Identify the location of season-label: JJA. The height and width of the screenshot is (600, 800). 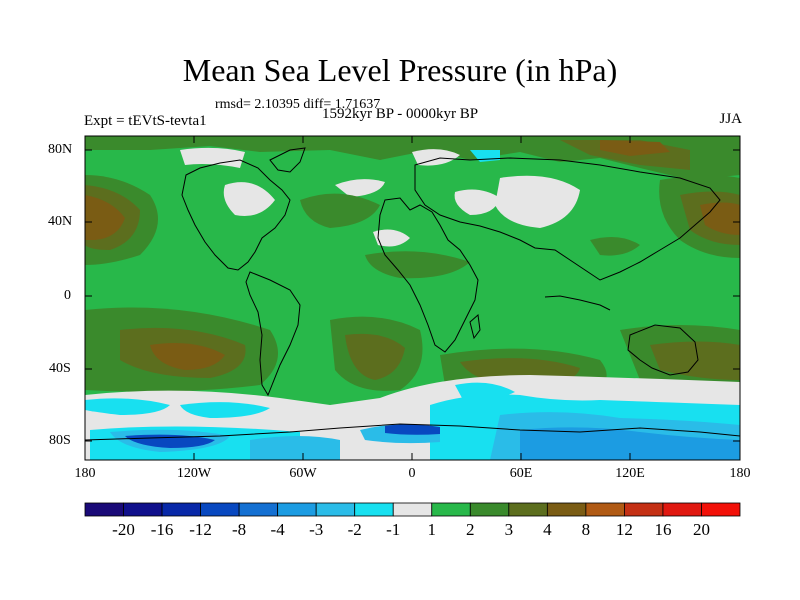
(730, 119).